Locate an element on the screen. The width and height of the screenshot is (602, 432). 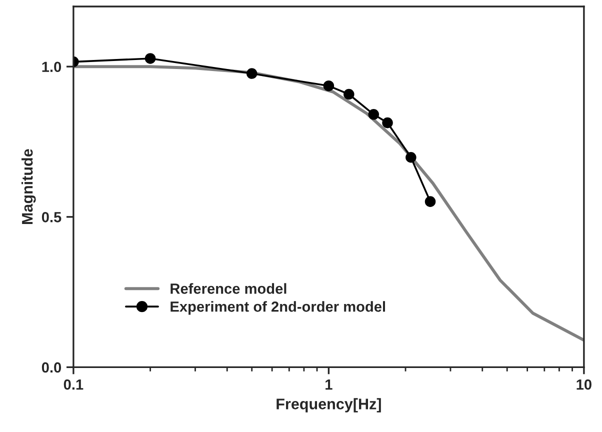
y-tick-label: 1.0 is located at coordinates (52, 67).